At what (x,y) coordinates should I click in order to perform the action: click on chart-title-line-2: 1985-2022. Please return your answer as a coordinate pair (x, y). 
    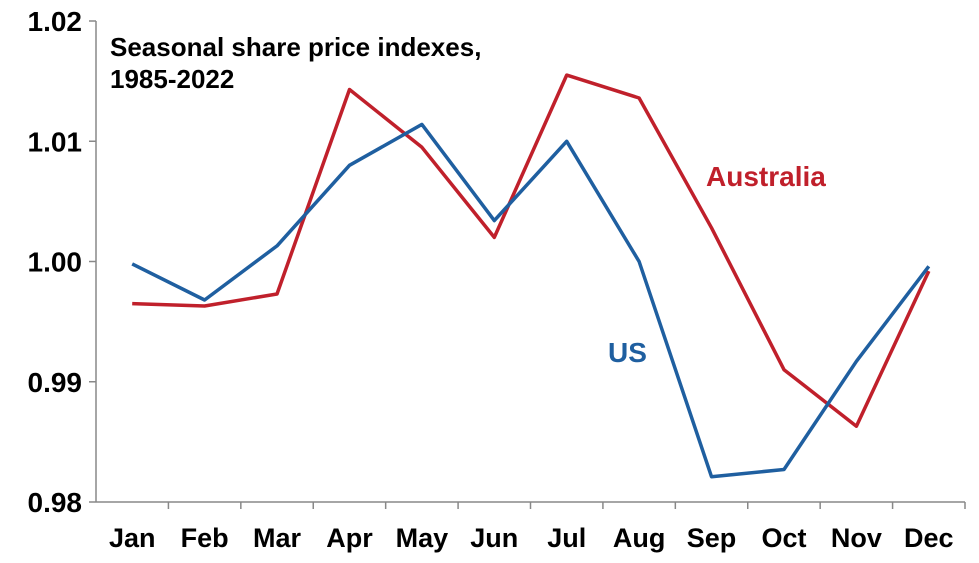
    Looking at the image, I should click on (172, 79).